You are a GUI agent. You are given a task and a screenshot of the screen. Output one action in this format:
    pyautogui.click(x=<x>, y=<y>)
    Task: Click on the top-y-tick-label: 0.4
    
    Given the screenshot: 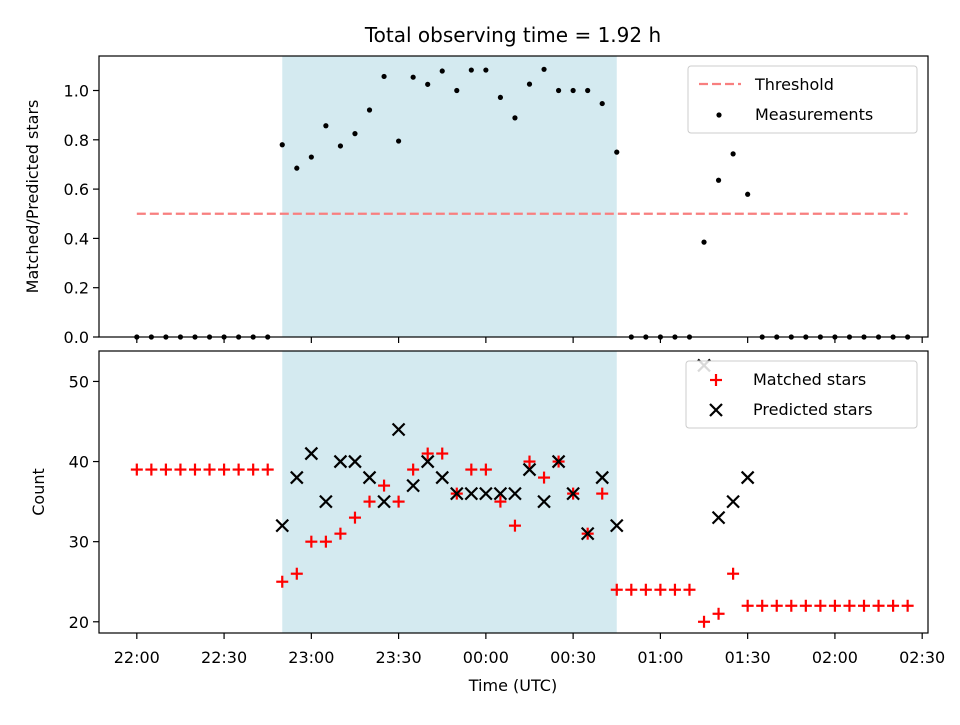 What is the action you would take?
    pyautogui.click(x=76, y=238)
    